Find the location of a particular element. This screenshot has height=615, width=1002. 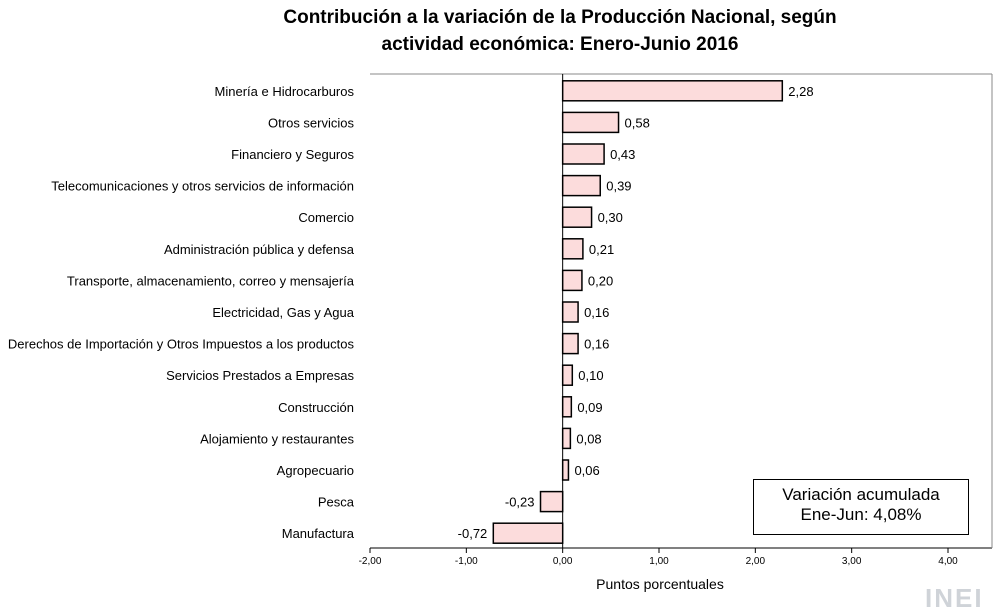

category-label: Administración pública y defensa is located at coordinates (259, 249).